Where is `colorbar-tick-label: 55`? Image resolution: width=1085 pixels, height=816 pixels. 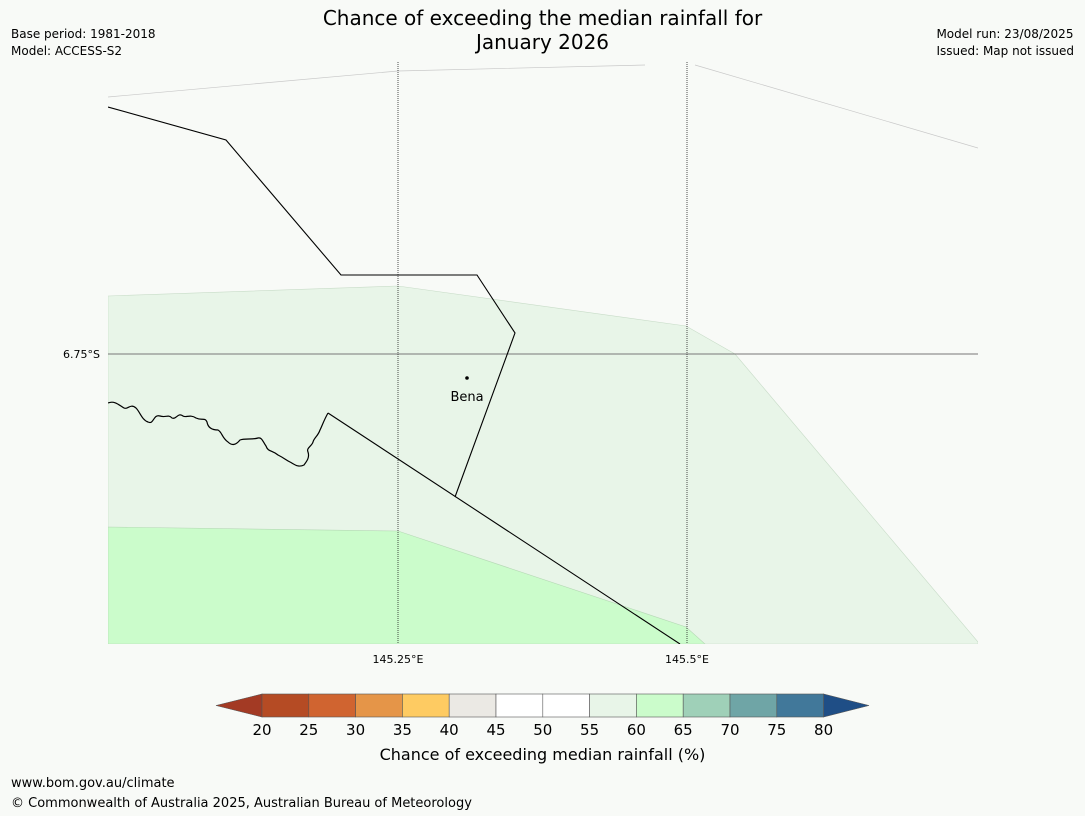
colorbar-tick-label: 55 is located at coordinates (589, 730).